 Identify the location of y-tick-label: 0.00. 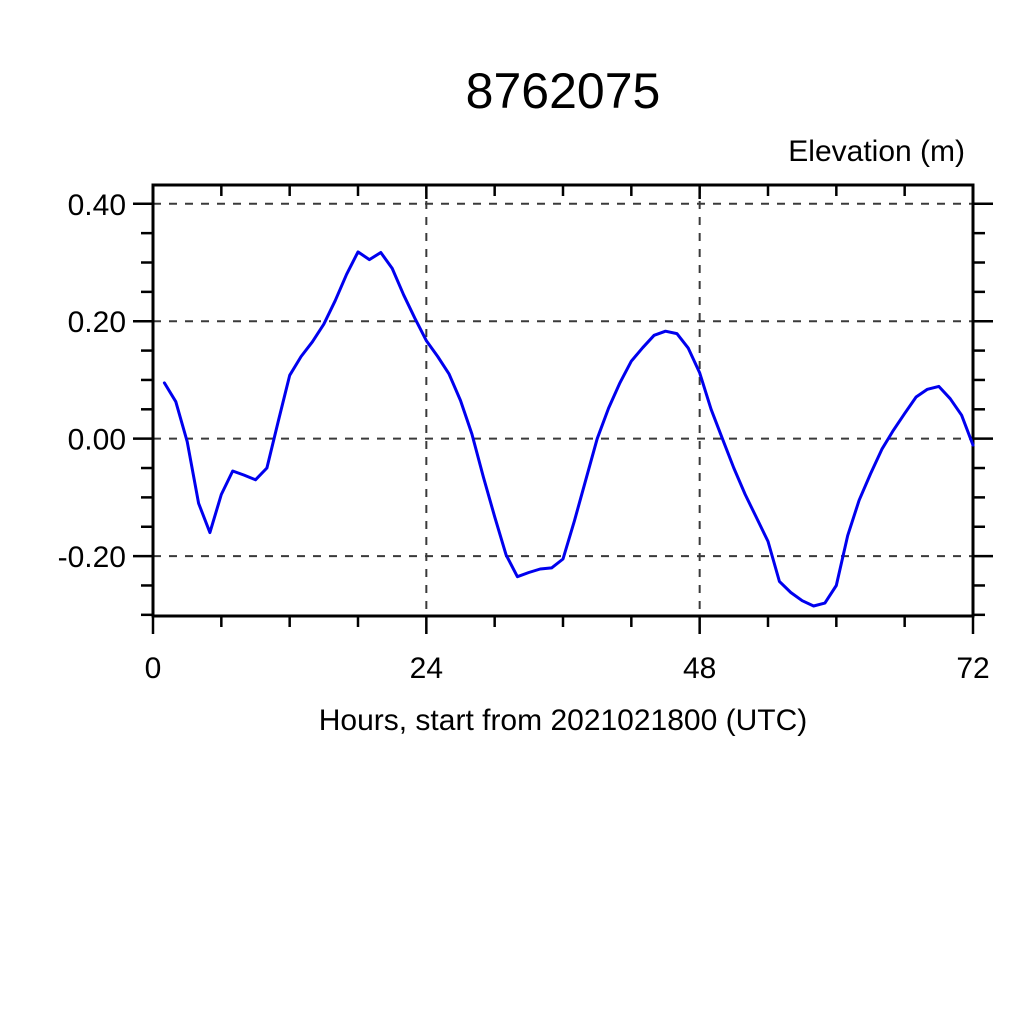
(97, 440).